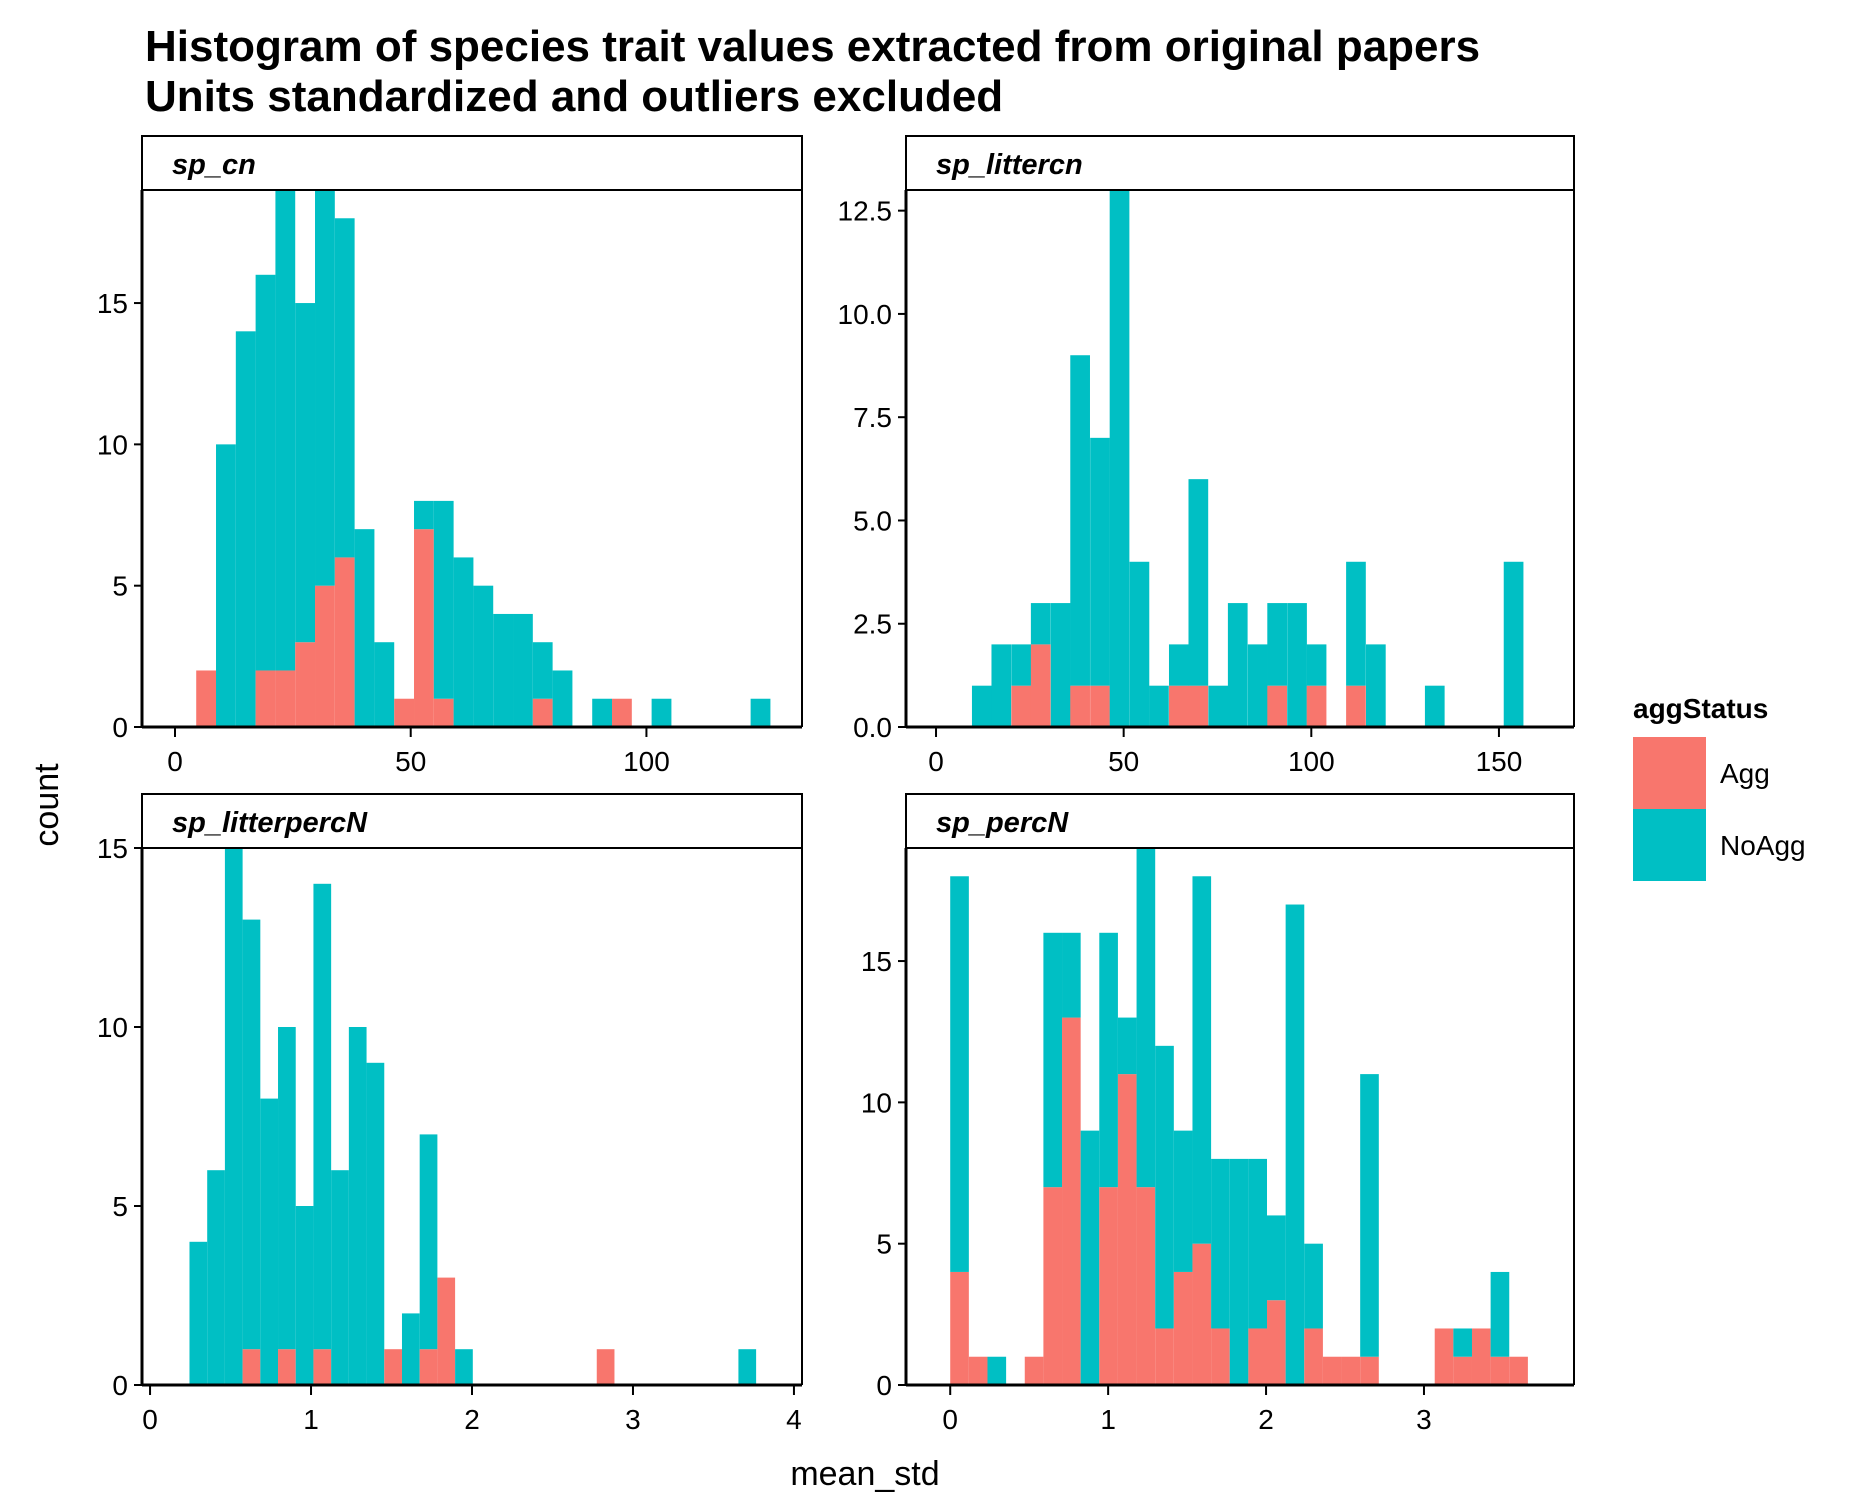 This screenshot has height=1500, width=1875. Describe the element at coordinates (472, 821) in the screenshot. I see `strip-box` at that location.